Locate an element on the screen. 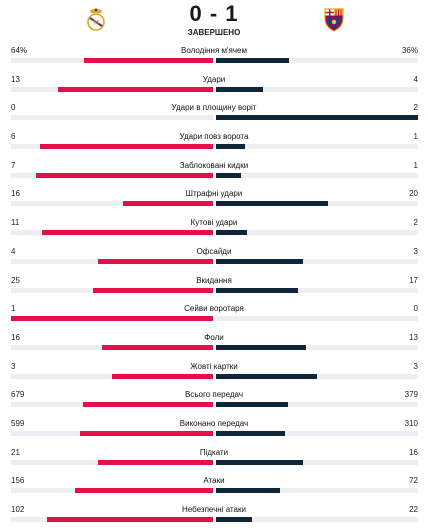  home-value: 679 is located at coordinates (18, 395).